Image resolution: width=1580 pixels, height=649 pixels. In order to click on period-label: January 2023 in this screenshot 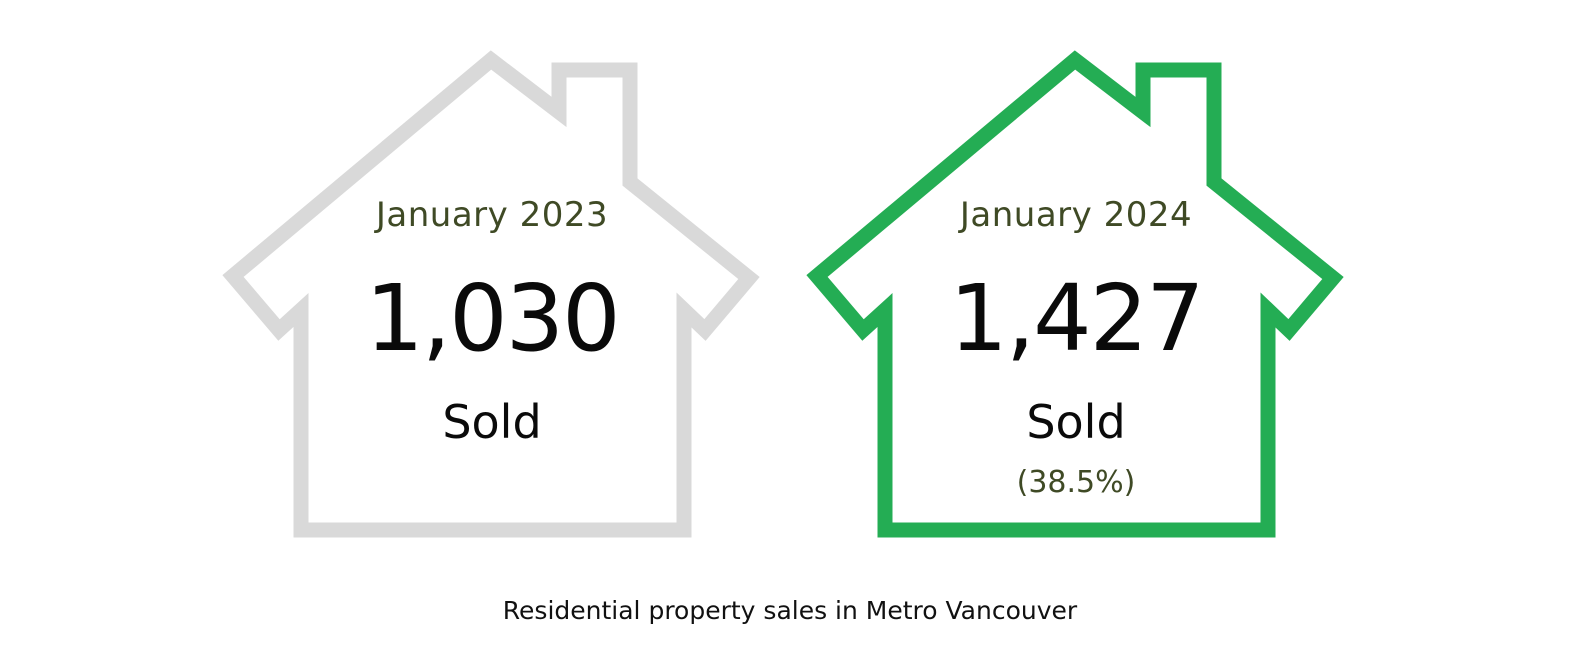, I will do `click(492, 215)`.